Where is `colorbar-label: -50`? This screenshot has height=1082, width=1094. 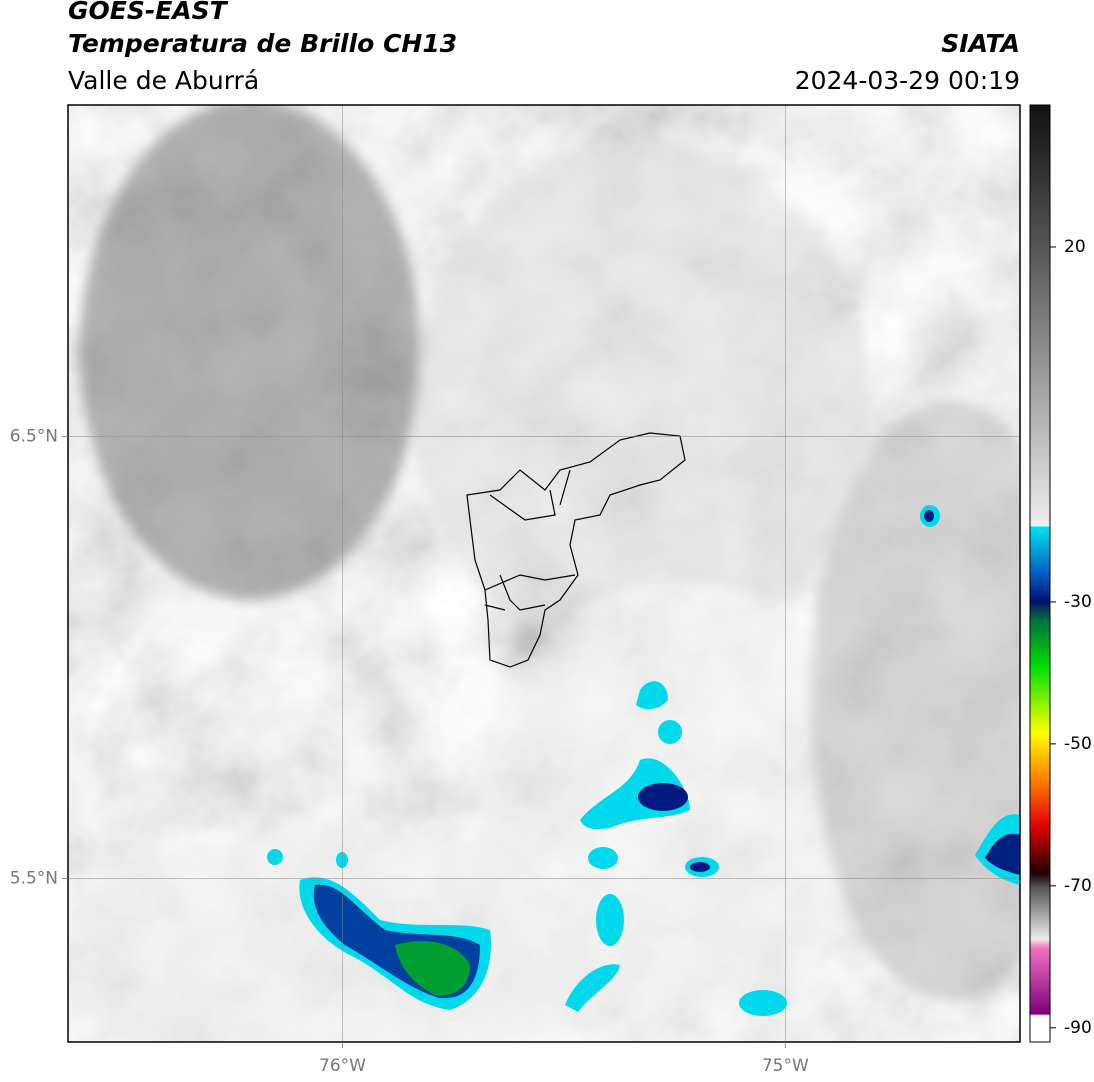
colorbar-label: -50 is located at coordinates (1078, 744).